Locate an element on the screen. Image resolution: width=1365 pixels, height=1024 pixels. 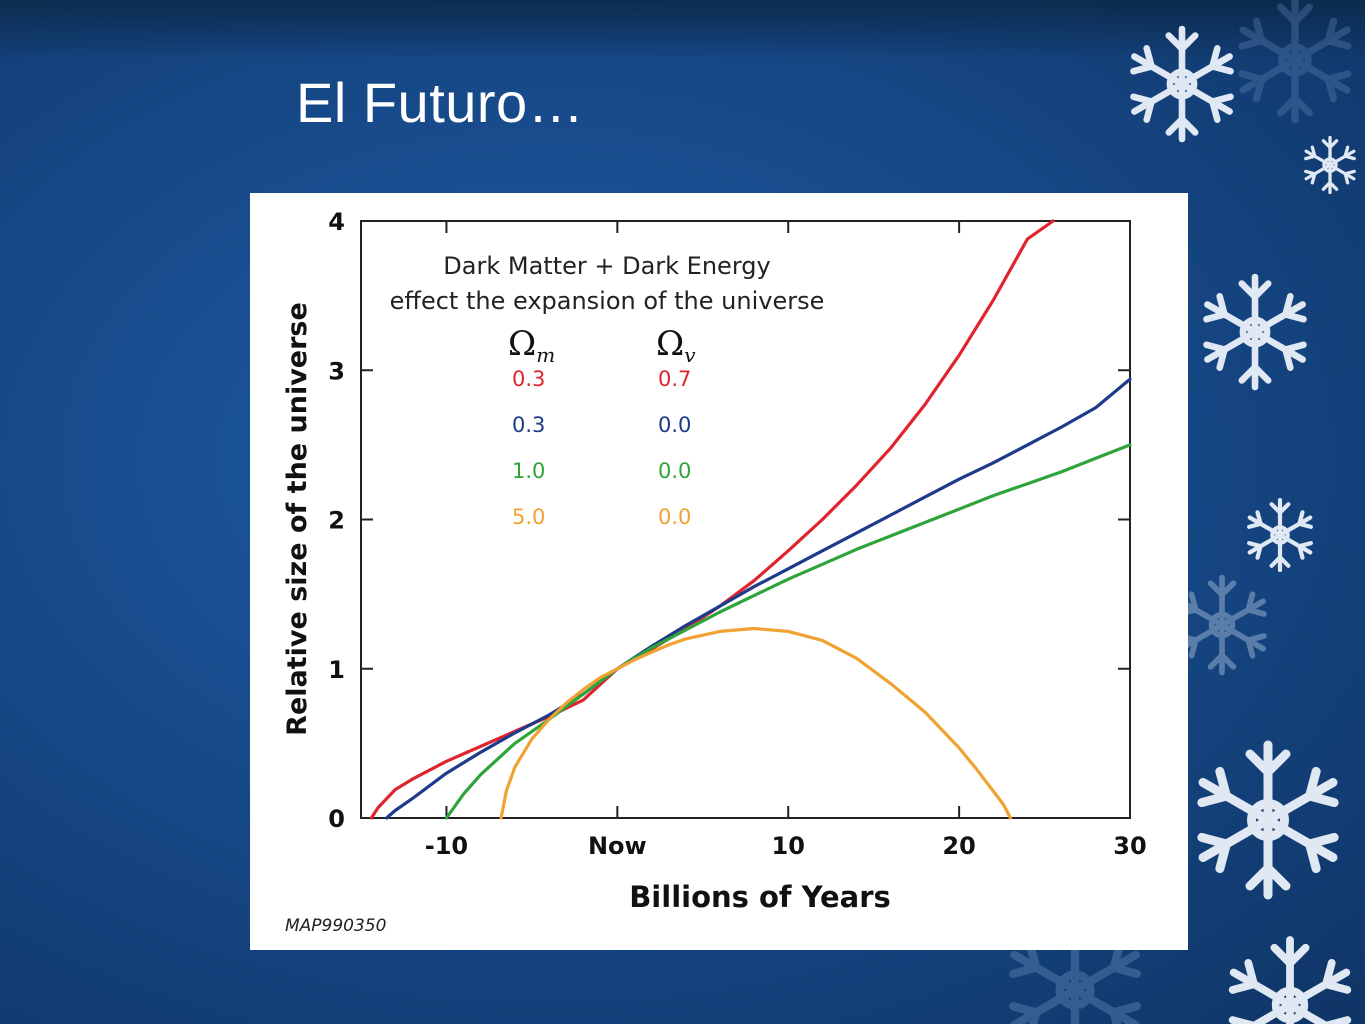
y-axis-label: Relative size of the universe is located at coordinates (297, 519).